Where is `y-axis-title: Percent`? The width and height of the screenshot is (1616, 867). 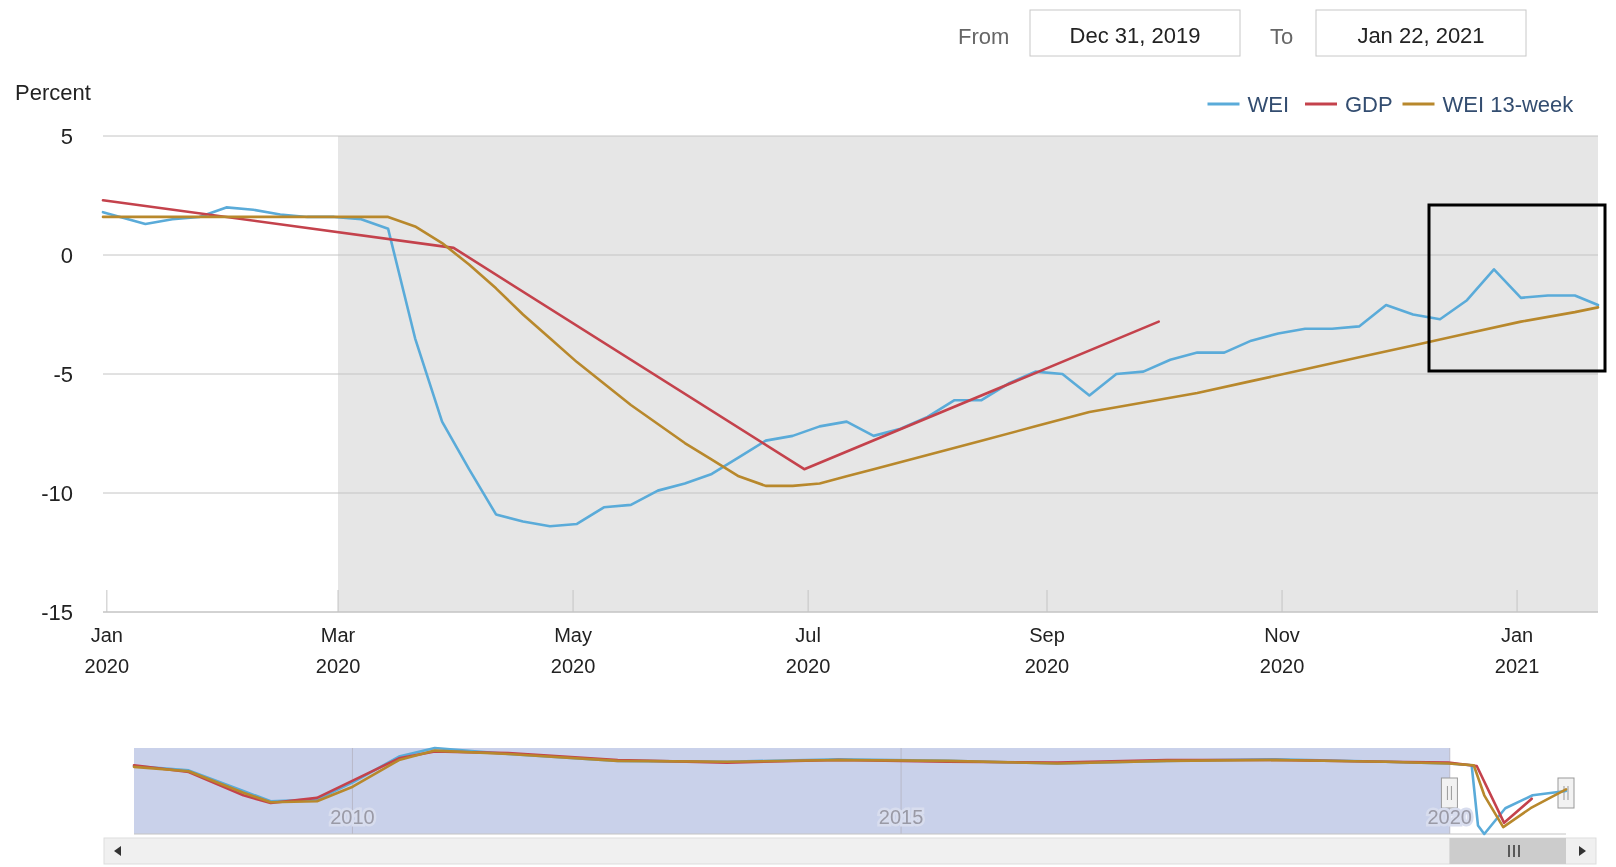
y-axis-title: Percent is located at coordinates (53, 92).